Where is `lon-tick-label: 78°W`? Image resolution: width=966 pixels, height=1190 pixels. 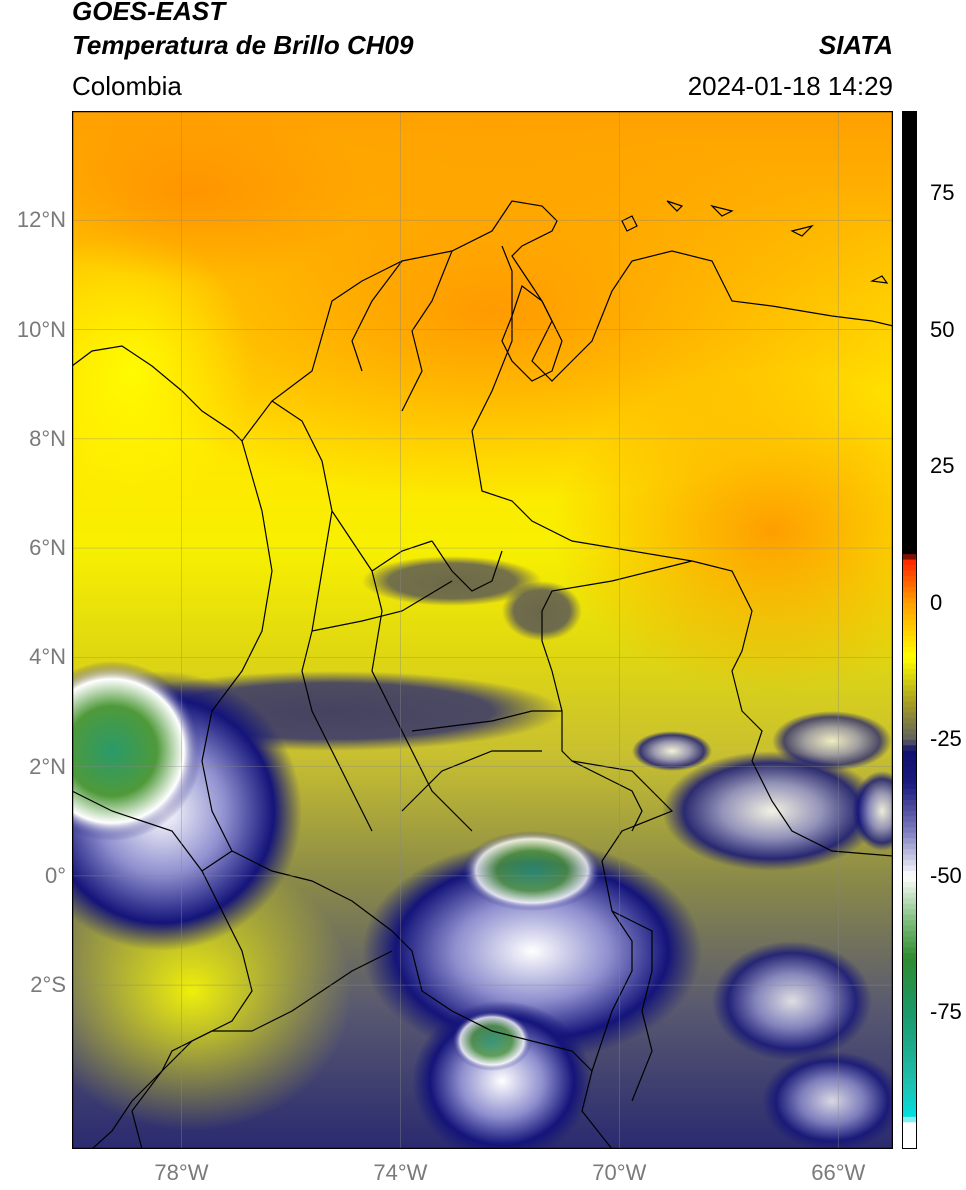
lon-tick-label: 78°W is located at coordinates (181, 1172).